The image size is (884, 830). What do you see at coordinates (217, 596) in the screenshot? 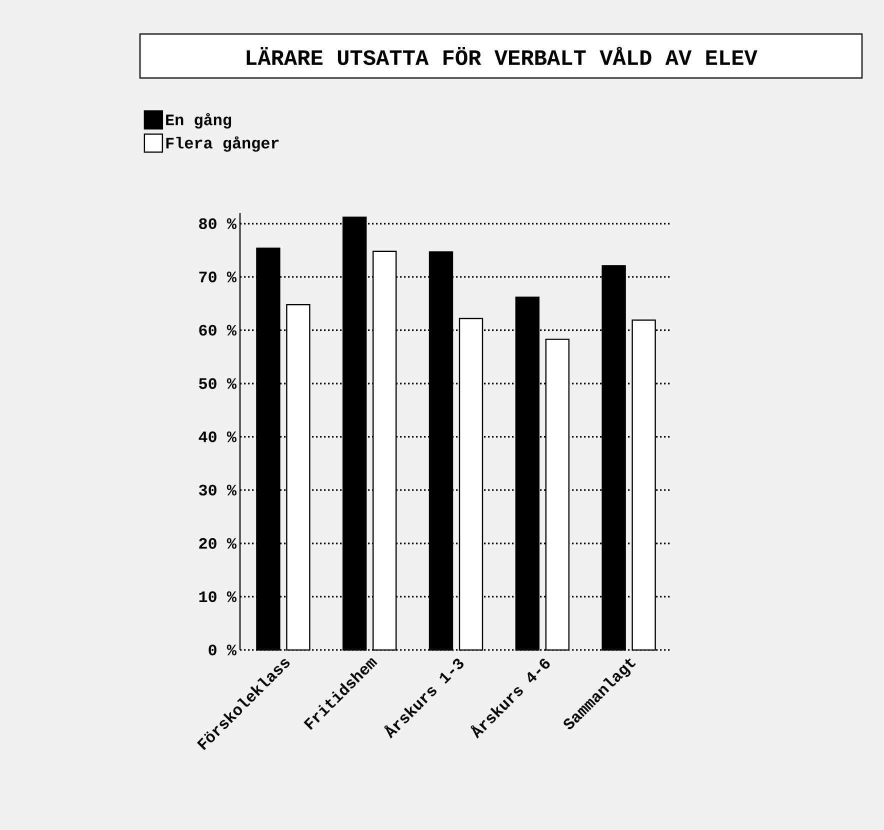
I see `y-tick-label: 10 %` at bounding box center [217, 596].